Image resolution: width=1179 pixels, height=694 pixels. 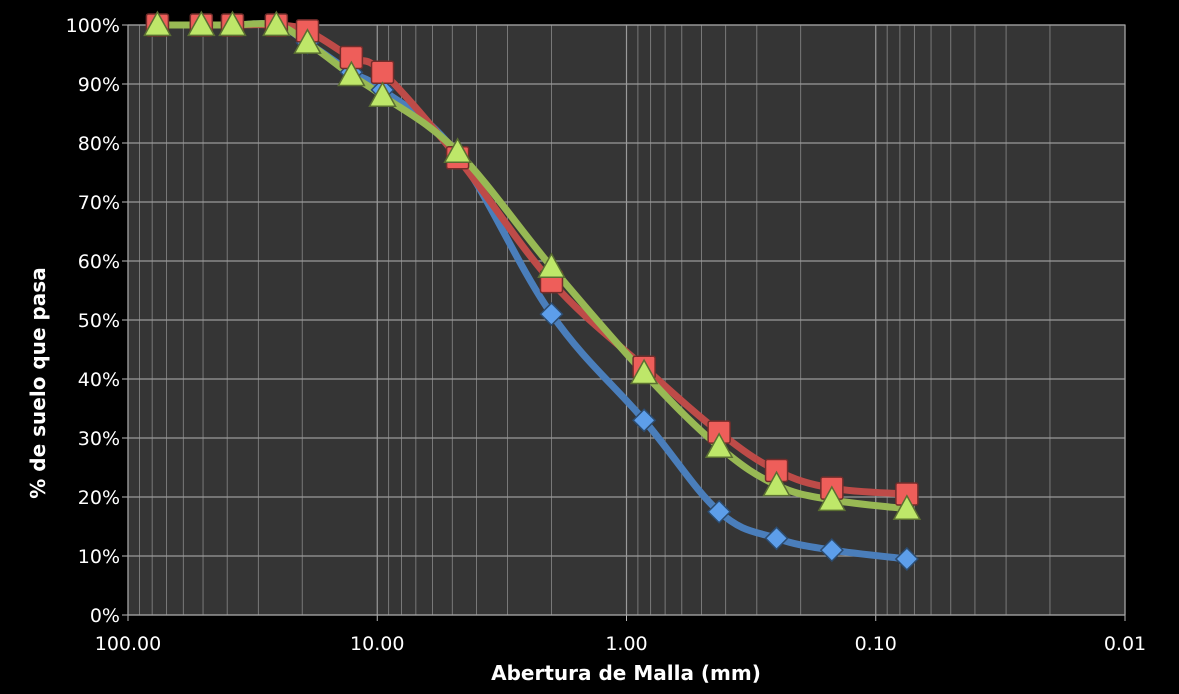 I want to click on x-axis-label: Abertura de Malla (mm), so click(x=626, y=673).